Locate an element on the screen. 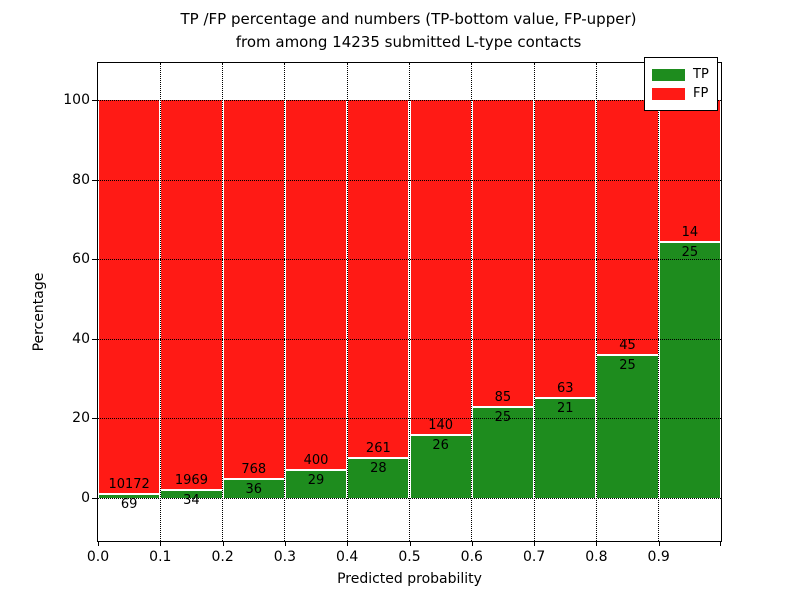 The height and width of the screenshot is (600, 800). tp-count-label: 34 is located at coordinates (191, 501).